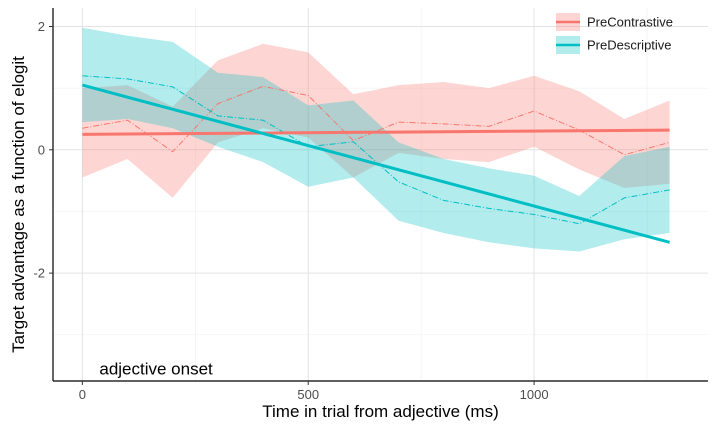 The image size is (717, 425). I want to click on annotations: adjective onset, so click(156, 369).